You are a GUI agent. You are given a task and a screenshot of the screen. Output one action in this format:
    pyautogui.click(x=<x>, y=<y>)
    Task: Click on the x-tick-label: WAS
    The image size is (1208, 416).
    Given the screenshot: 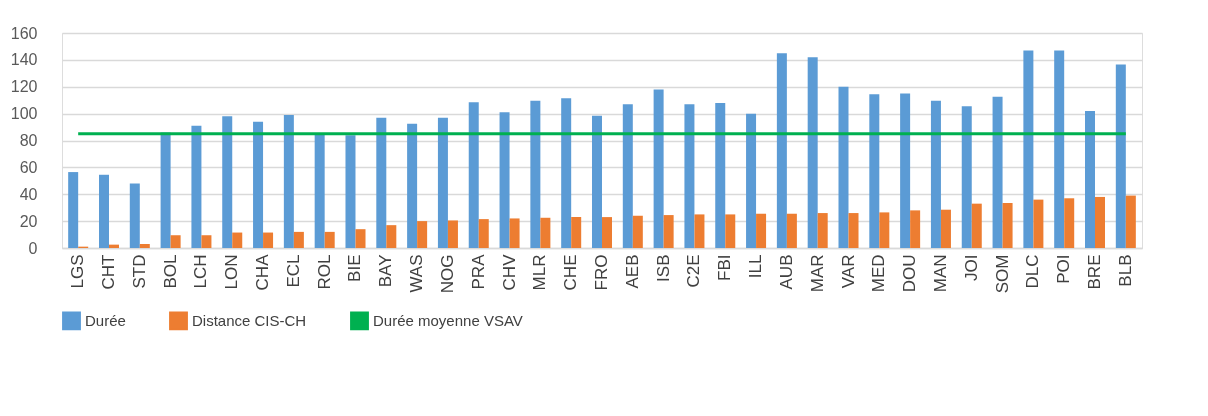 What is the action you would take?
    pyautogui.click(x=417, y=273)
    